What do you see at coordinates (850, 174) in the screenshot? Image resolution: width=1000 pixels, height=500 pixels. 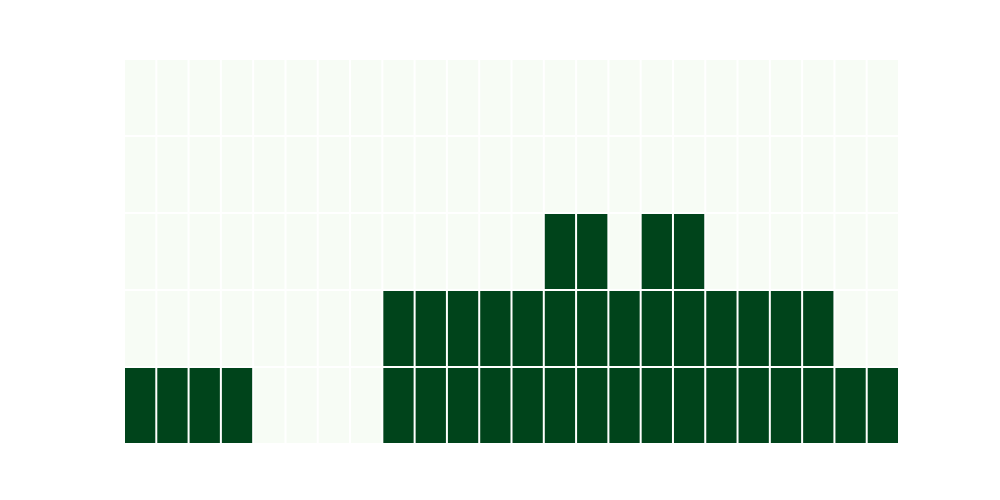 I see `heatmap-cell-r1-c22` at bounding box center [850, 174].